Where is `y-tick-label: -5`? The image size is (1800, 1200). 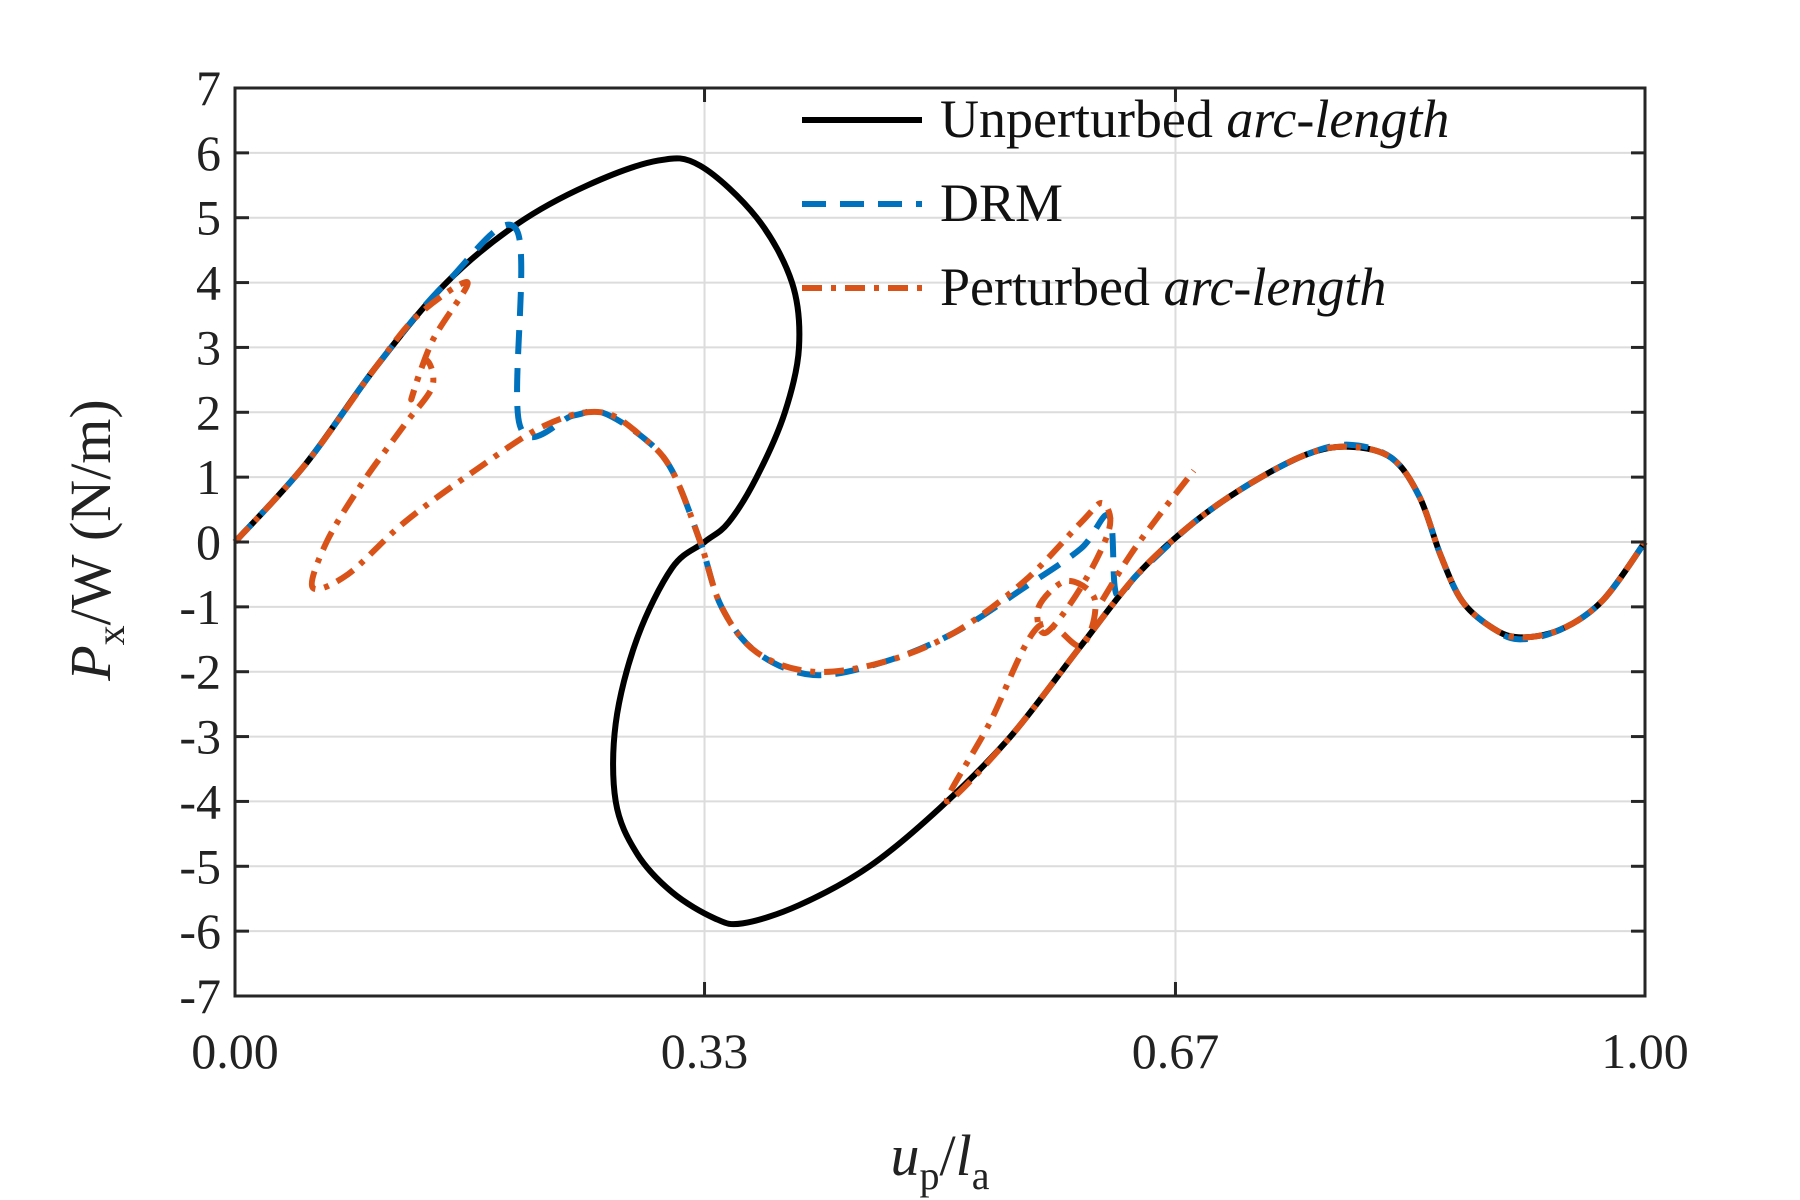 y-tick-label: -5 is located at coordinates (200, 866).